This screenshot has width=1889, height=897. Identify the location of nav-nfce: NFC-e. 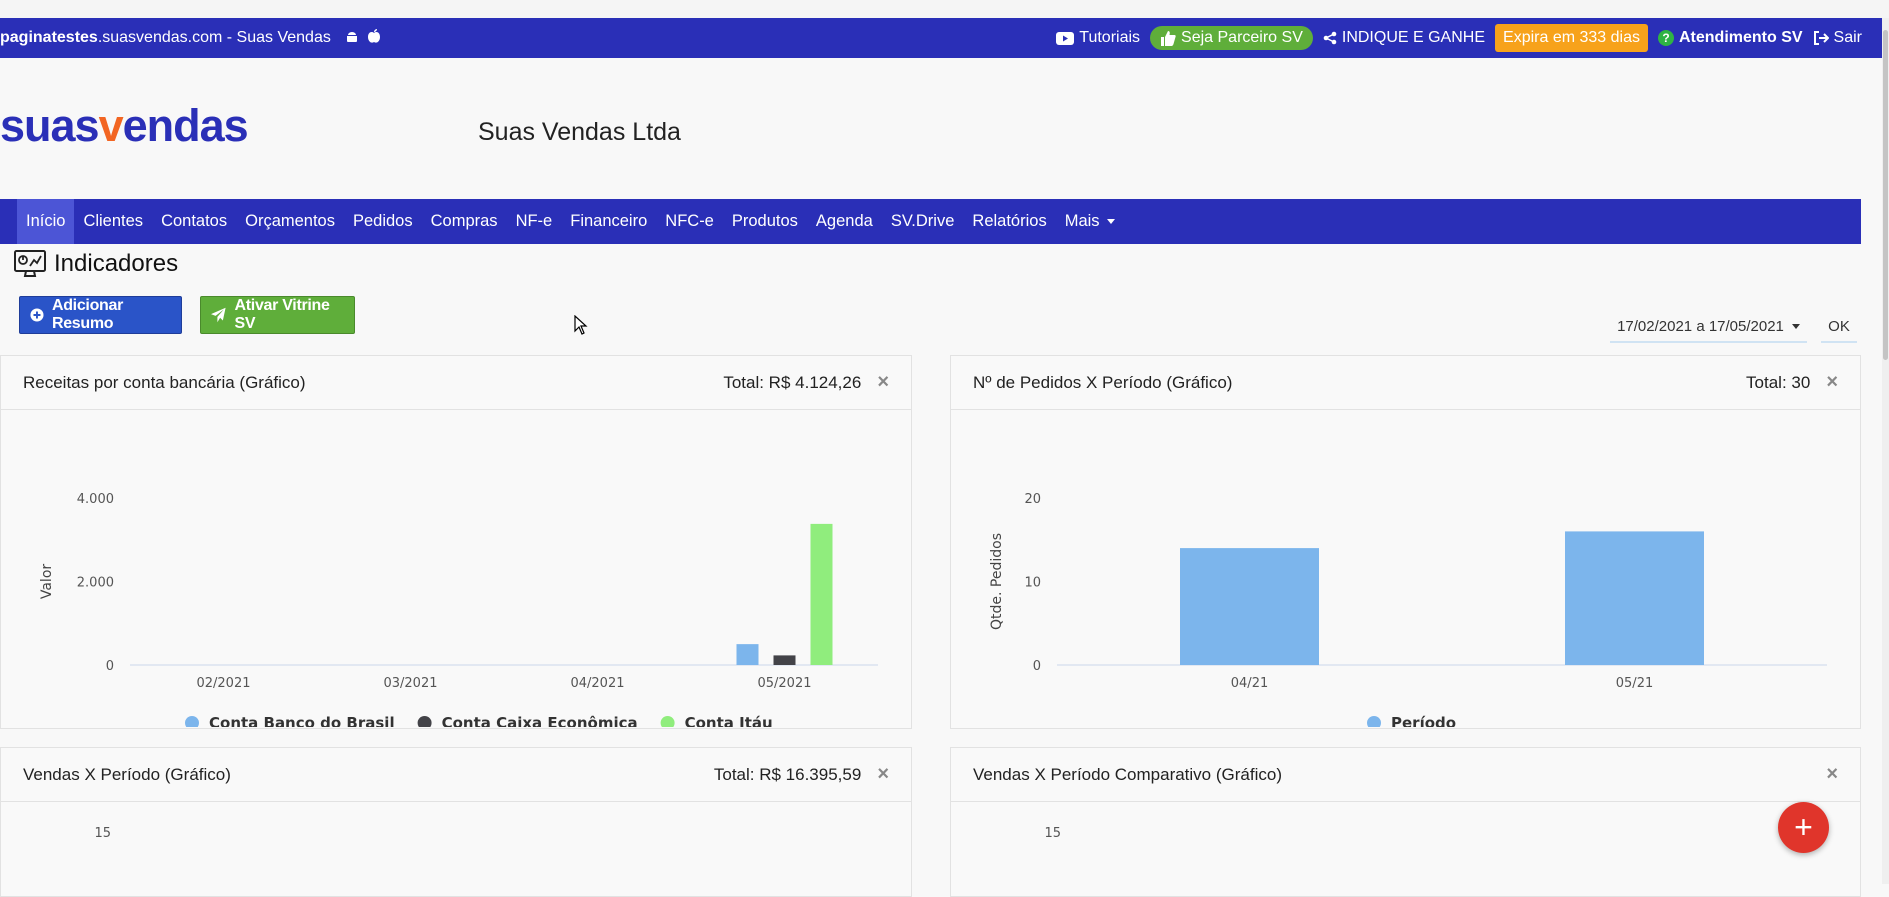
(689, 221).